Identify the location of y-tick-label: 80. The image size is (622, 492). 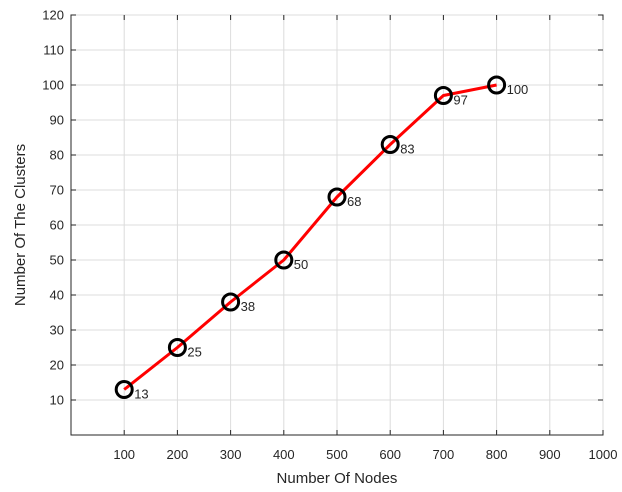
(57, 155).